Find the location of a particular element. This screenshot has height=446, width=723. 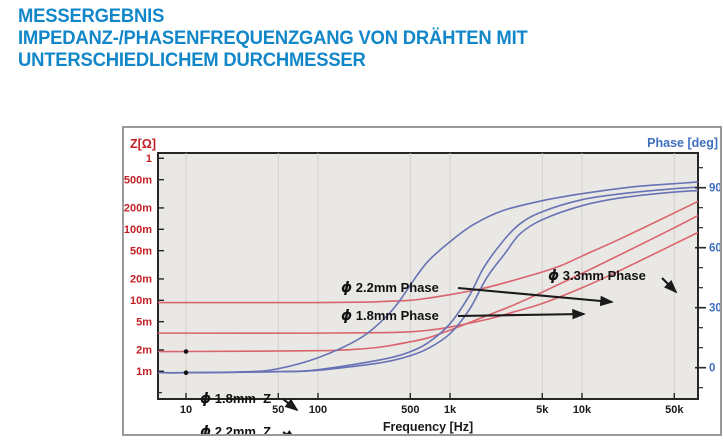

annotation-arrow-p22 is located at coordinates (535, 296).